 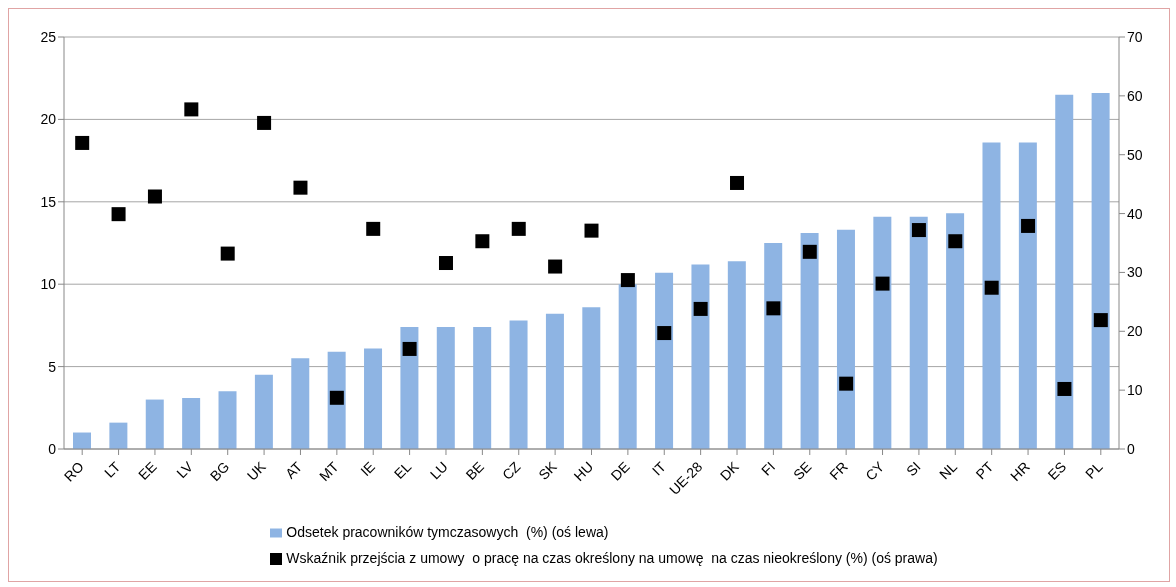 What do you see at coordinates (367, 469) in the screenshot?
I see `x-tick-label: IE` at bounding box center [367, 469].